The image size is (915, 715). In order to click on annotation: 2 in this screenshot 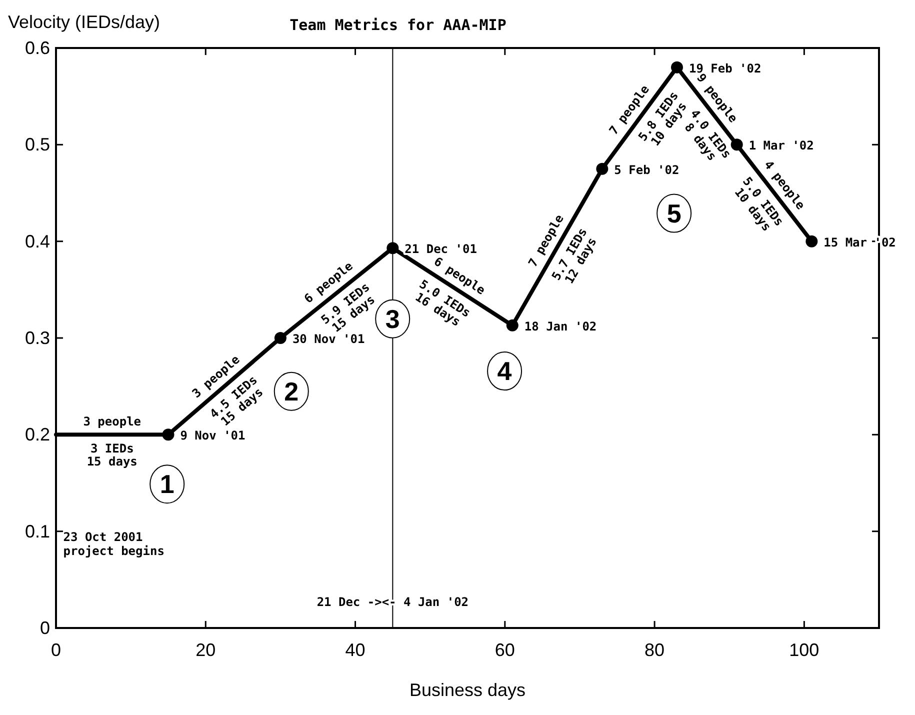, I will do `click(291, 391)`.